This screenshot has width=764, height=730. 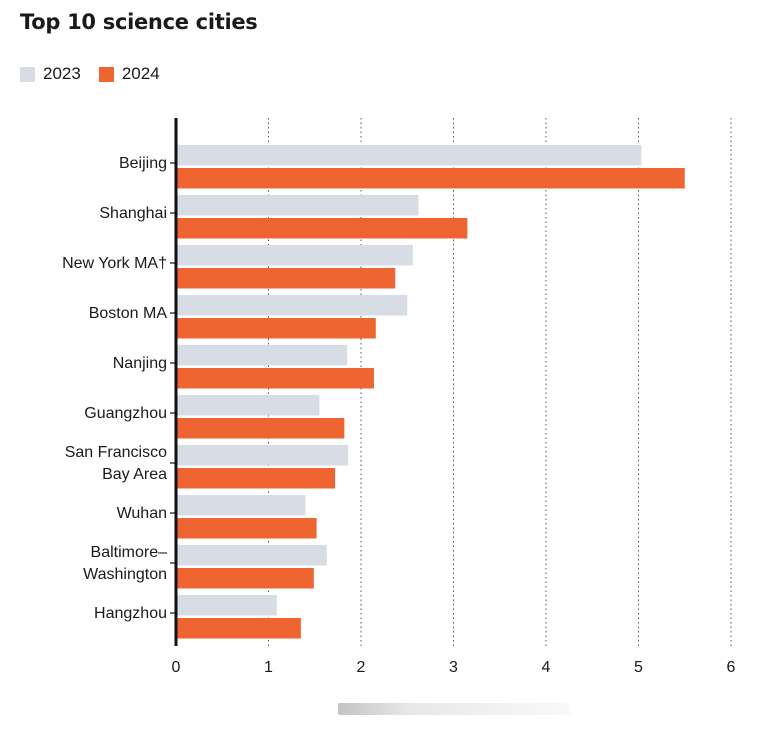 I want to click on chart-title: Top 10 science cities, so click(x=139, y=22).